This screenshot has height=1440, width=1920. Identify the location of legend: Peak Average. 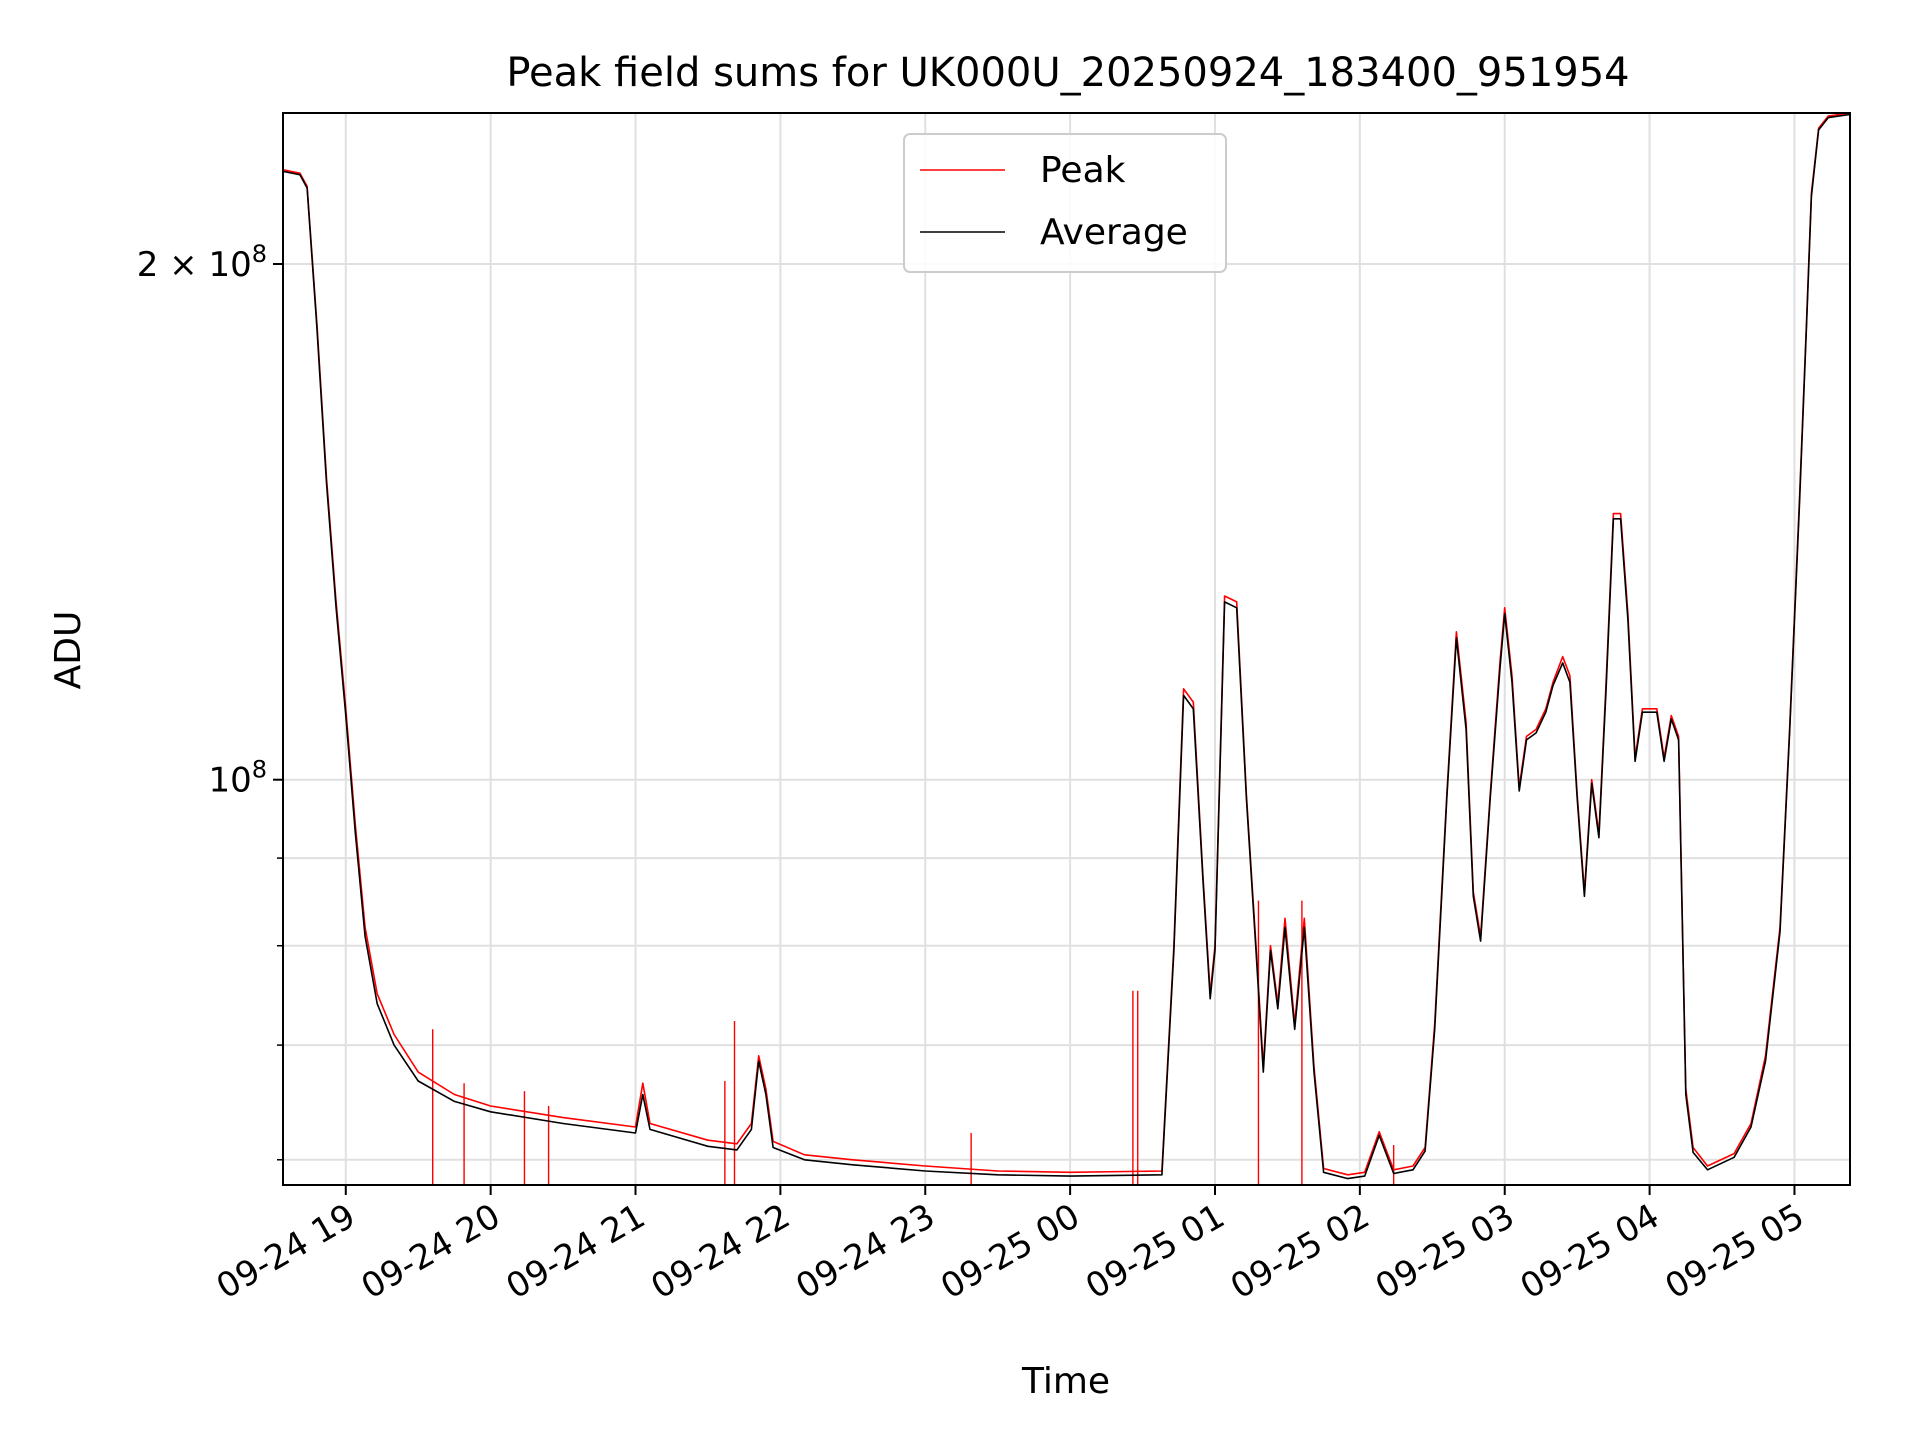
(1065, 203).